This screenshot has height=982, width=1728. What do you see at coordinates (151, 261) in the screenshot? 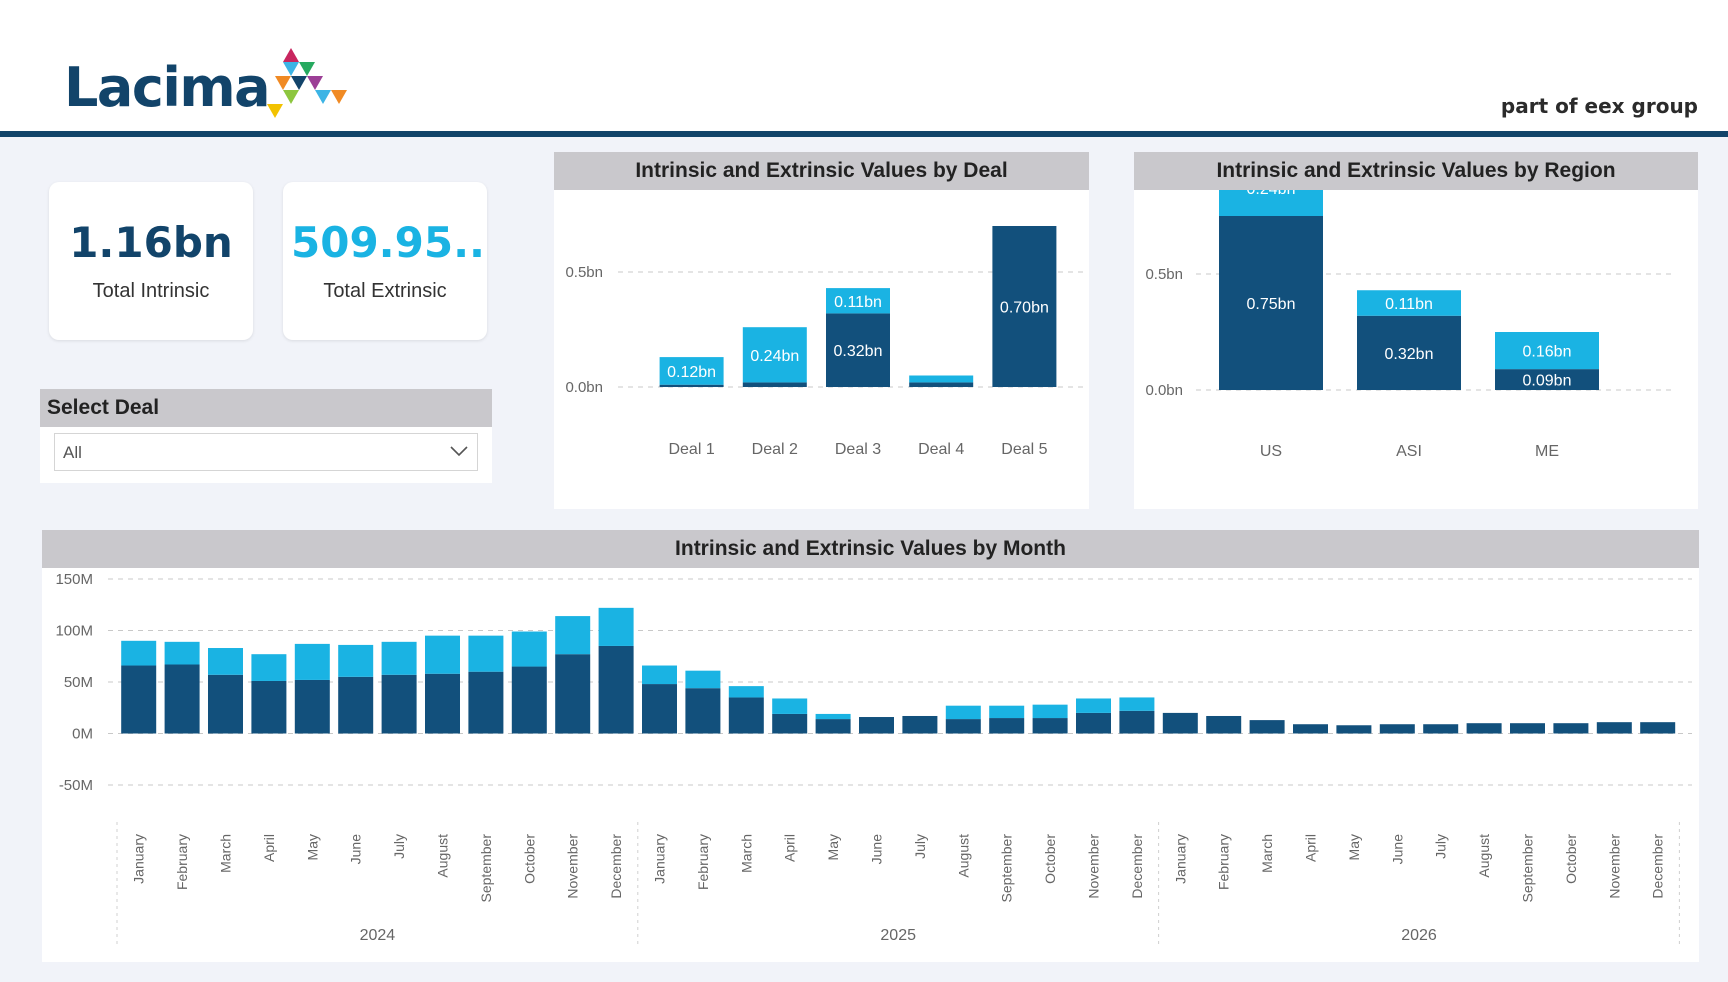
I see `kpi-card-total-intrinsic: 1.16bn Total Intrinsic` at bounding box center [151, 261].